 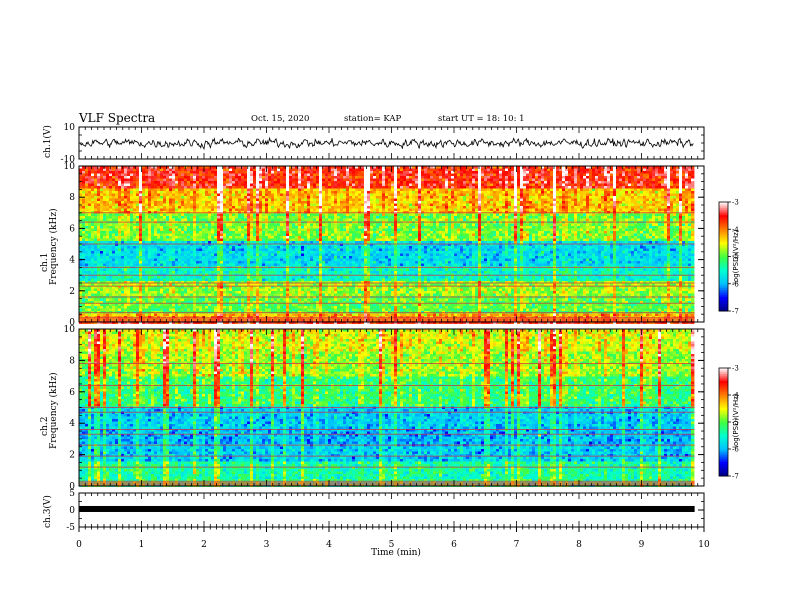 What do you see at coordinates (70, 128) in the screenshot?
I see `ch1-waveform-ytick-label: 10` at bounding box center [70, 128].